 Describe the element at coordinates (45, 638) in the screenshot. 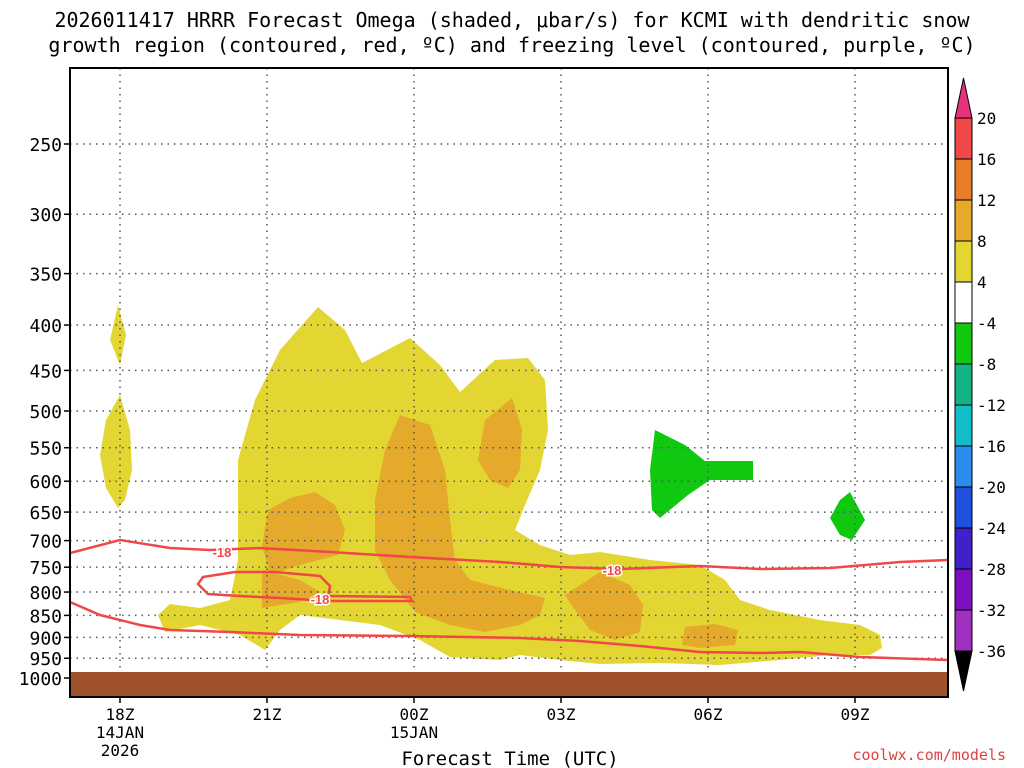

I see `y-tick-label: 900` at that location.